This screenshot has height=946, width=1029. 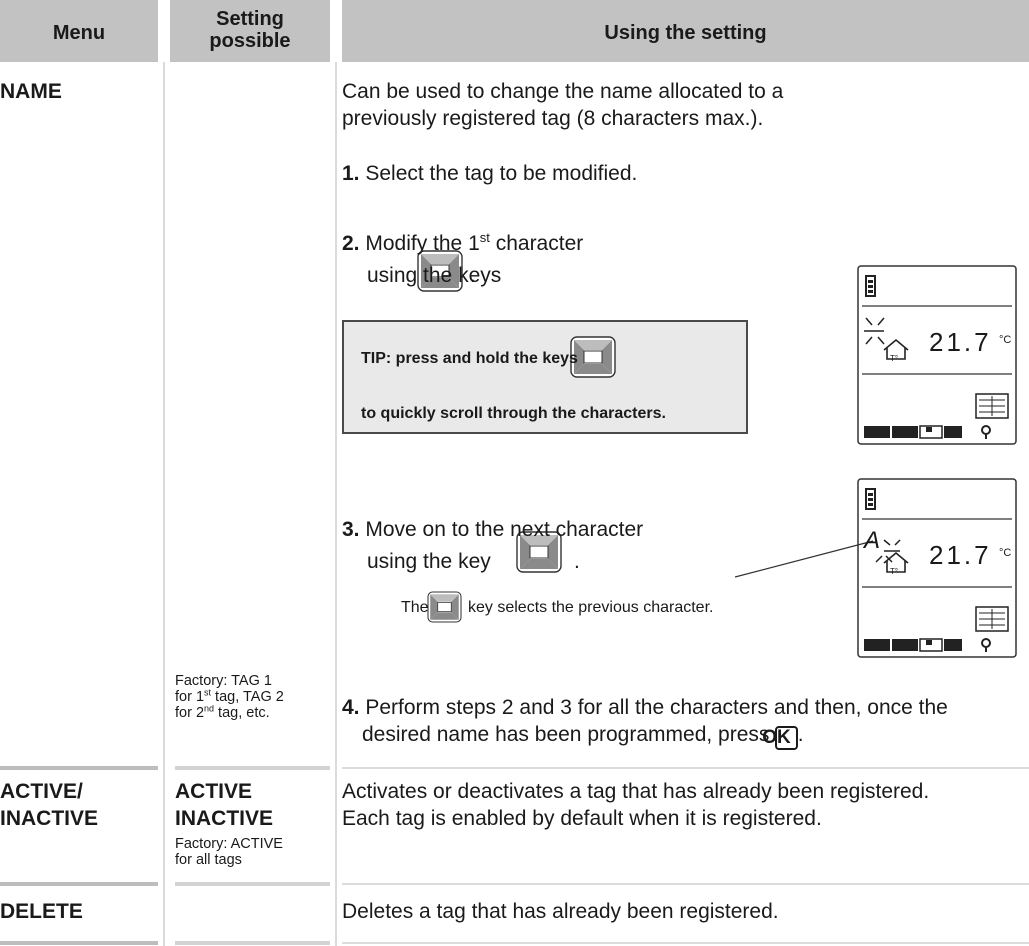 What do you see at coordinates (190, 713) in the screenshot?
I see `text: for 2` at bounding box center [190, 713].